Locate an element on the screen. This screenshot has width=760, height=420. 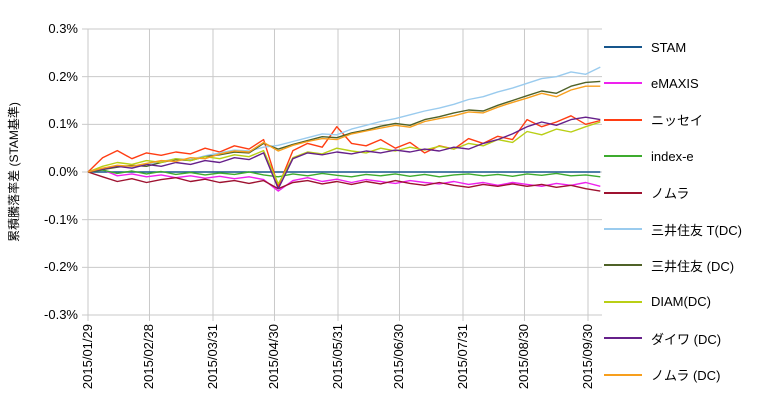
series-line-DIAM(DC) is located at coordinates (344, 153).